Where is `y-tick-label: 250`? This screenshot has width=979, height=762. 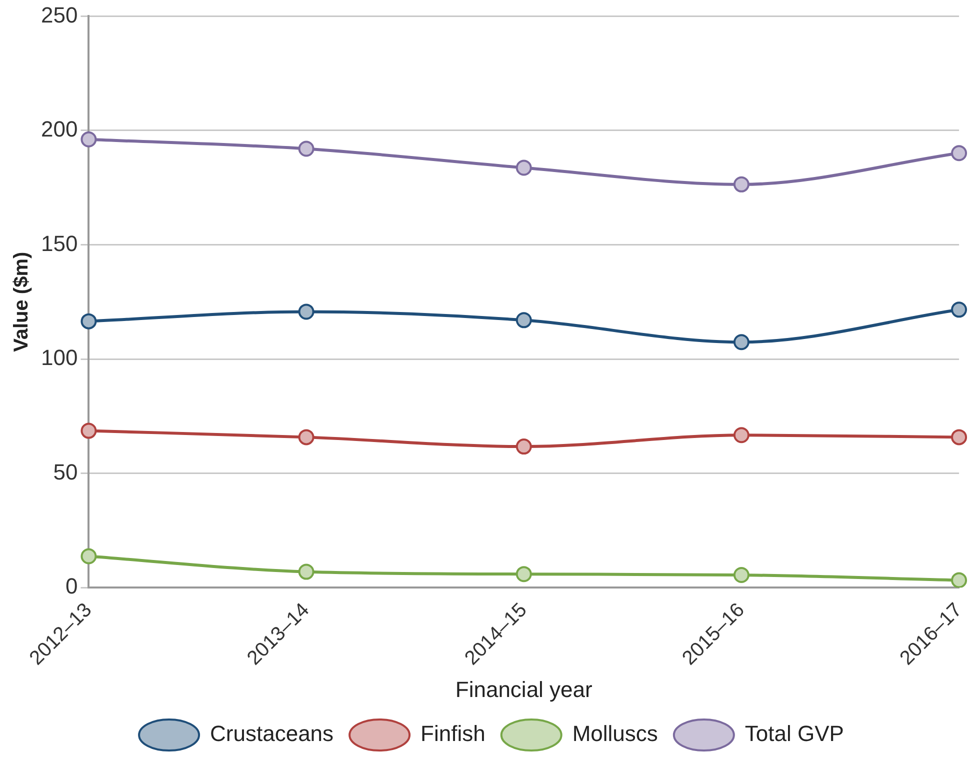 y-tick-label: 250 is located at coordinates (59, 15).